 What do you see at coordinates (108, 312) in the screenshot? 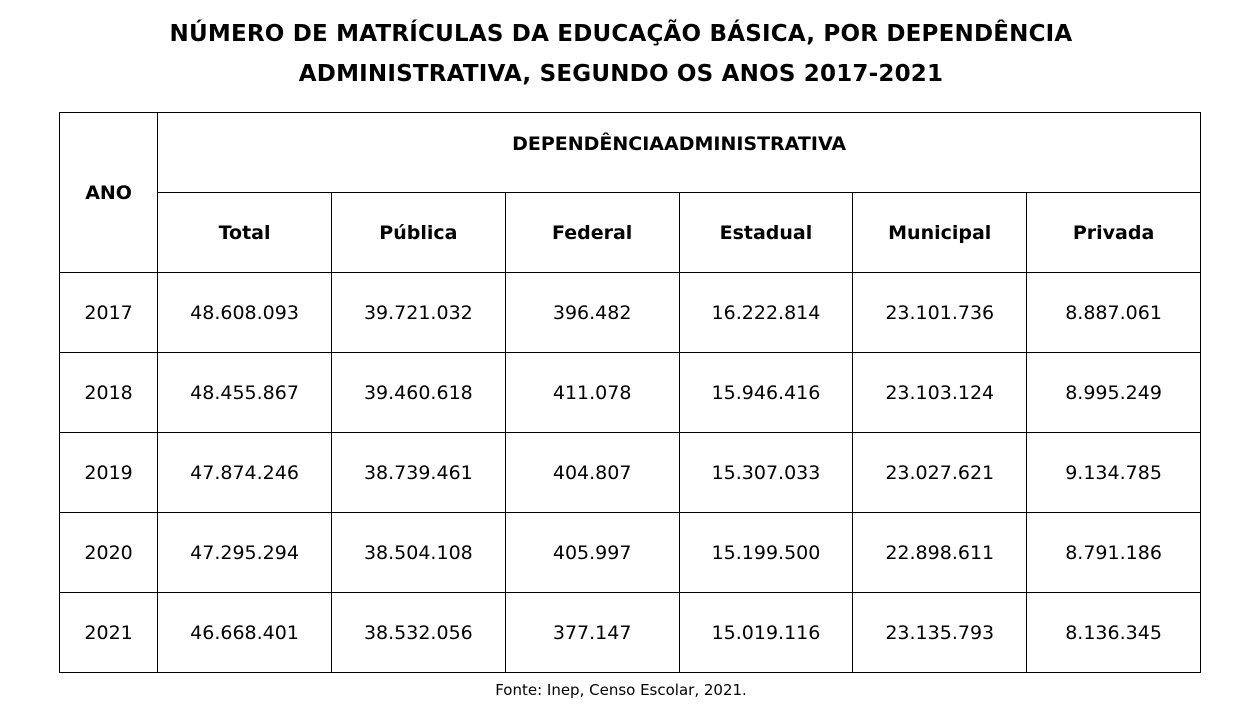
I see `year-cell: 2017` at bounding box center [108, 312].